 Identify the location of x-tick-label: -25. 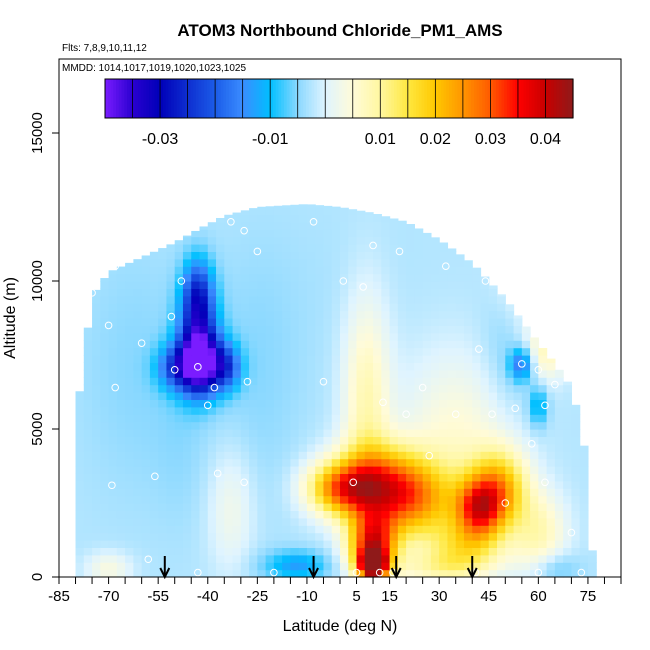
(258, 596).